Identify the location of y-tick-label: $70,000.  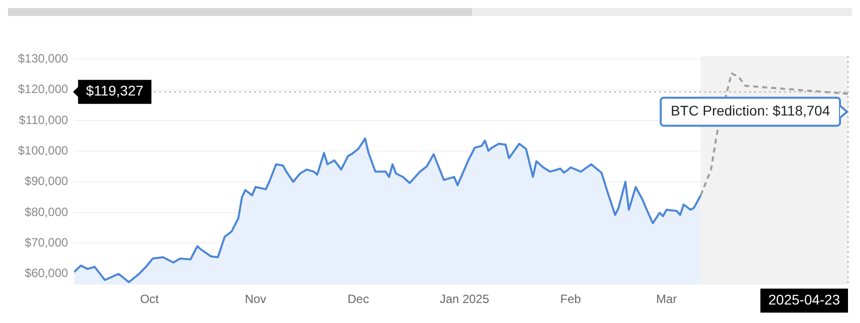
(46, 242).